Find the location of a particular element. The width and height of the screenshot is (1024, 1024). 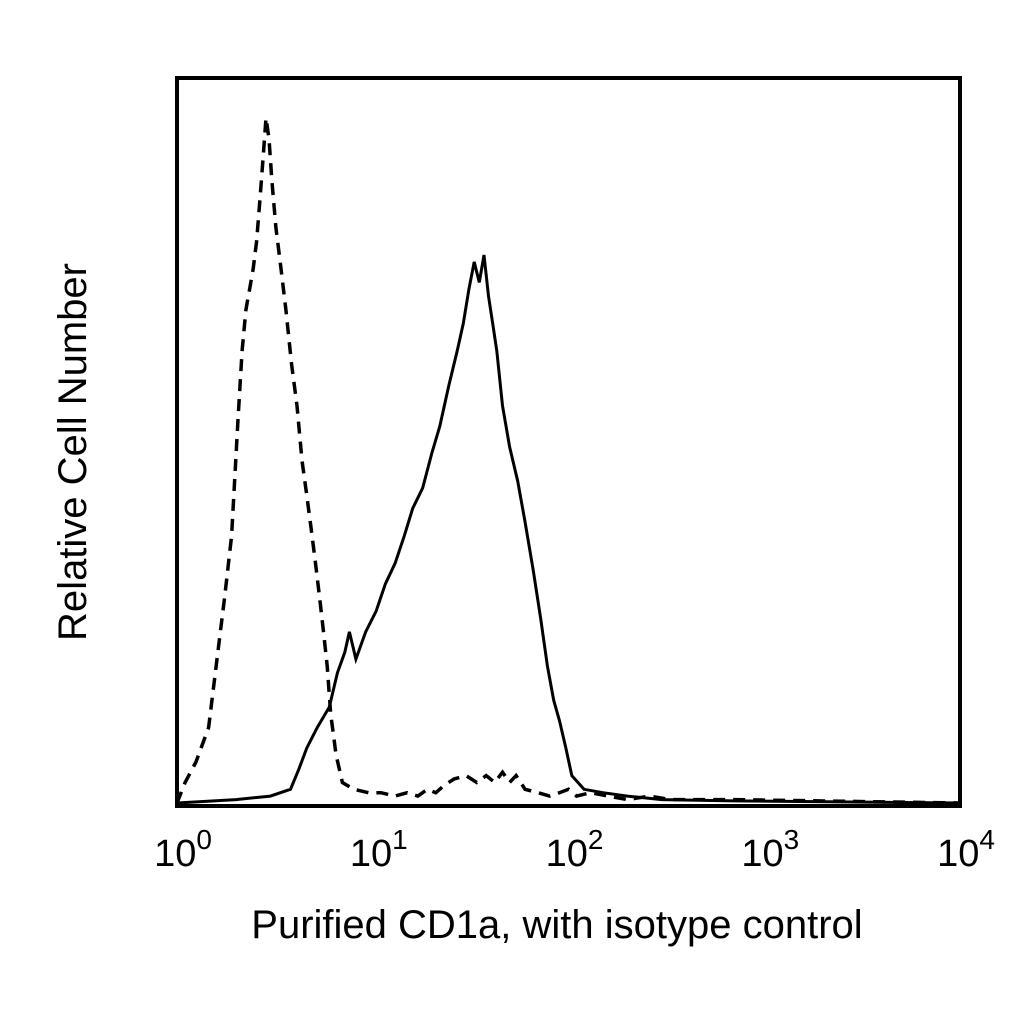

x-tick-label: 10⁰ is located at coordinates (183, 849).